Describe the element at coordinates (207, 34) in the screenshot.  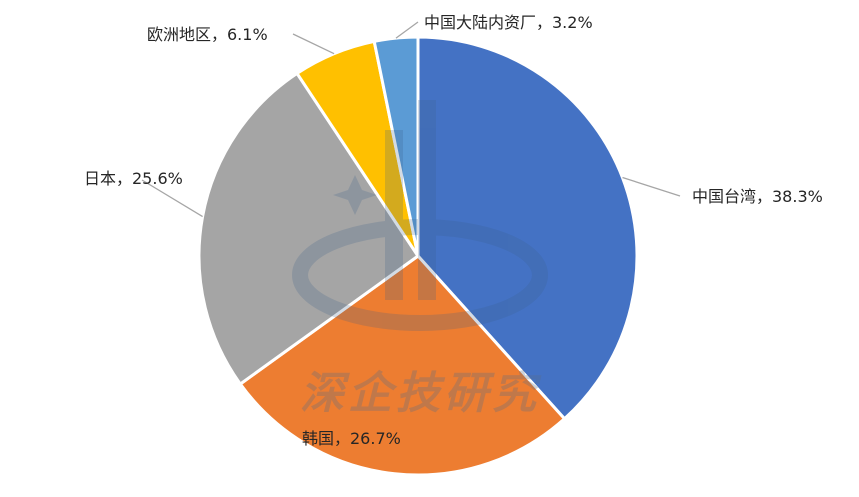
I see `slice-label-4: 欧洲地区，6.1%` at that location.